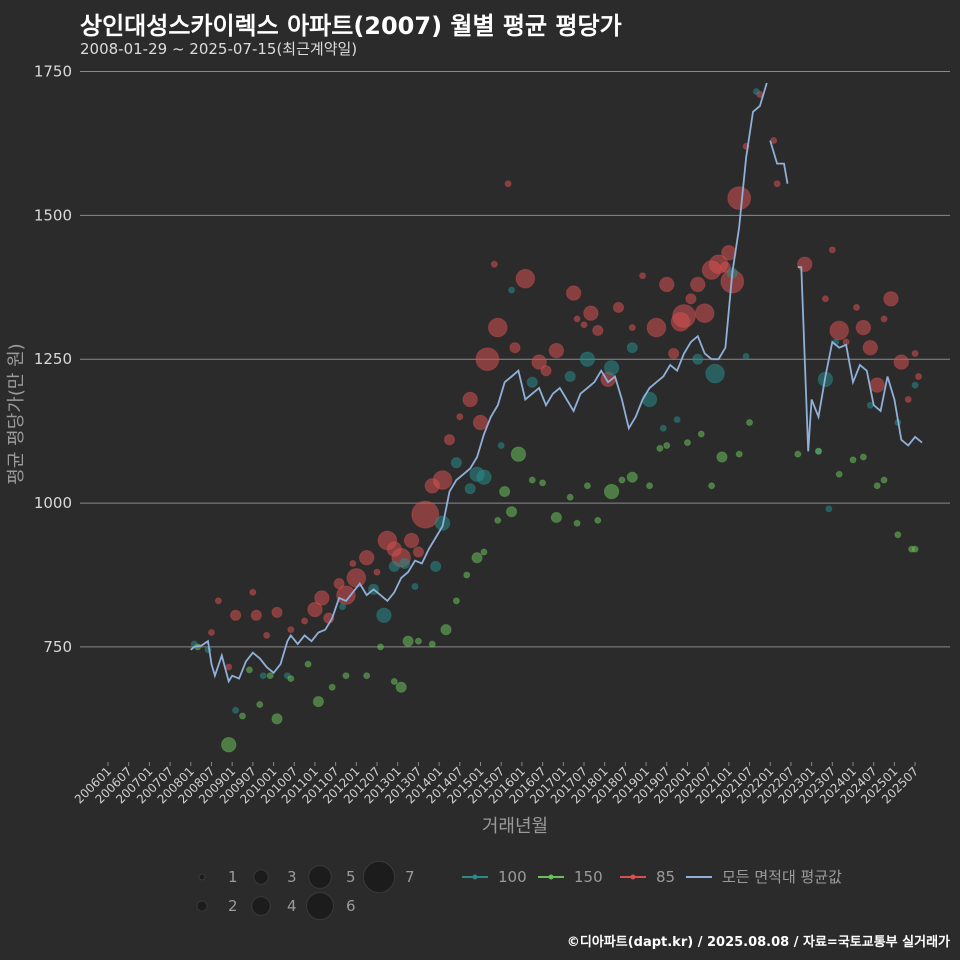 The width and height of the screenshot is (960, 960). I want to click on size-legend-label: 1, so click(233, 877).